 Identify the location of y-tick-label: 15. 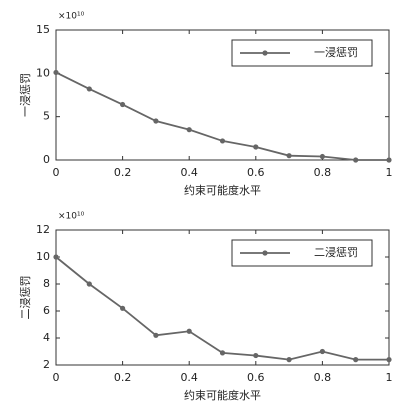
(43, 29).